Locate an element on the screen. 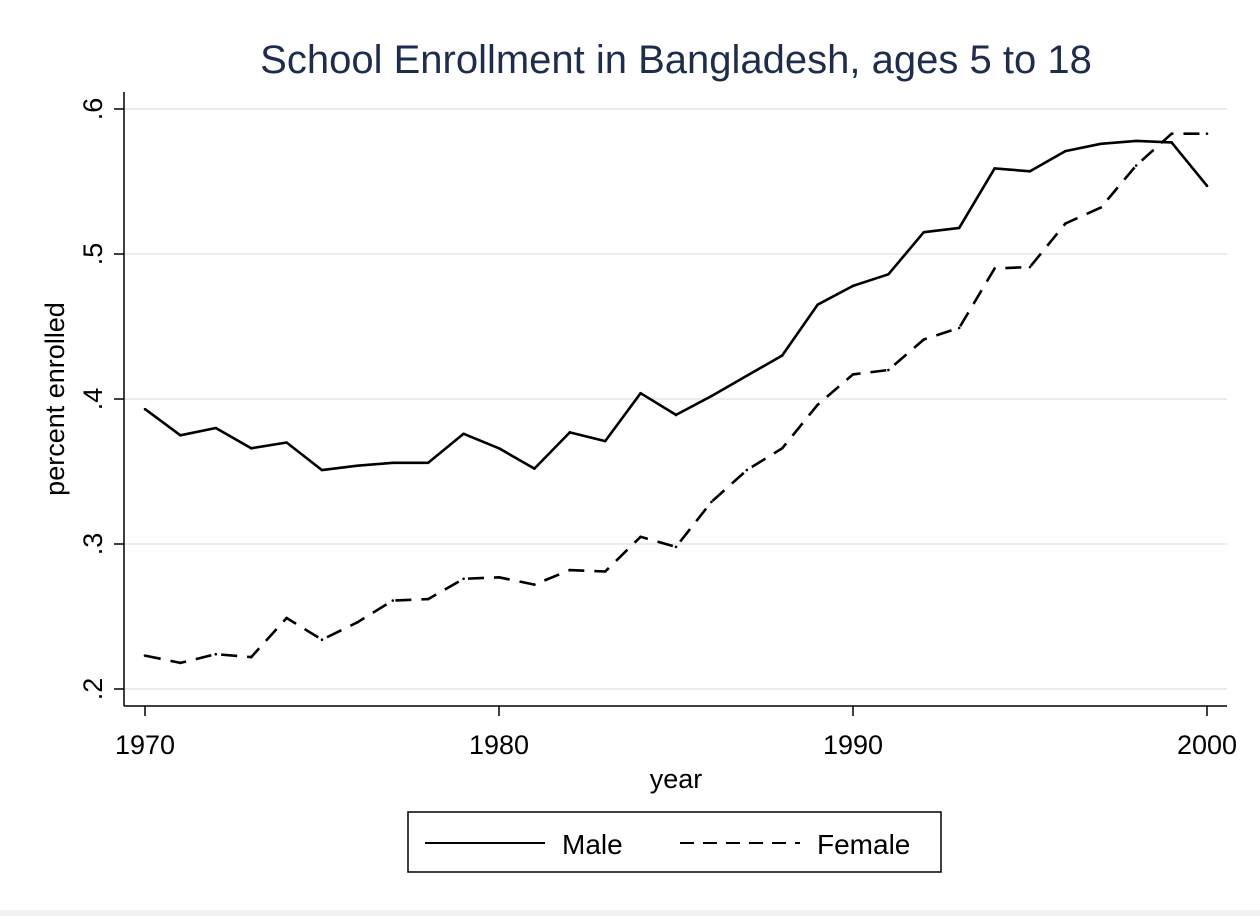  data-point-female-1976 is located at coordinates (357, 622).